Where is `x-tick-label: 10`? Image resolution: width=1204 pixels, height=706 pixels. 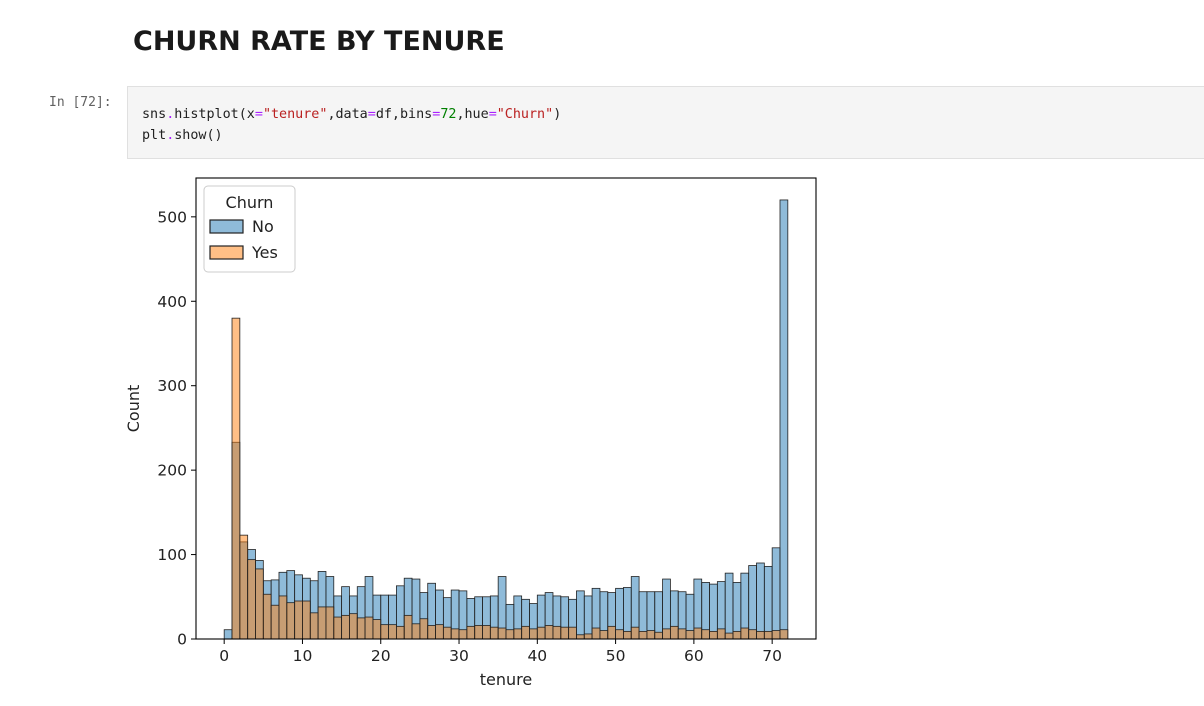
x-tick-label: 10 is located at coordinates (303, 656).